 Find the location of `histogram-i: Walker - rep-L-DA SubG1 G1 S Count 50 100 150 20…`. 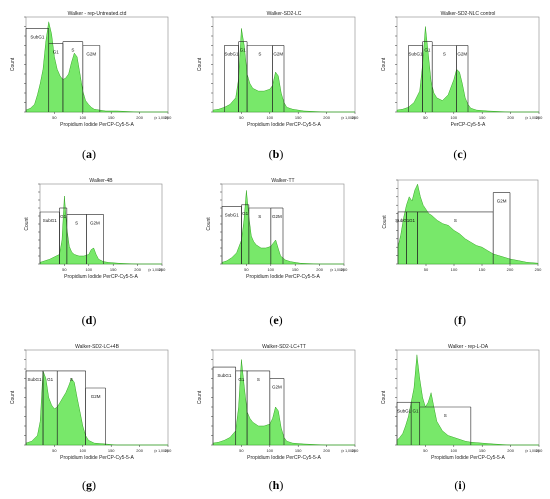

histogram-i: Walker - rep-L-DA SubG1 G1 S Count 50 100 150 20… is located at coordinates (462, 402).